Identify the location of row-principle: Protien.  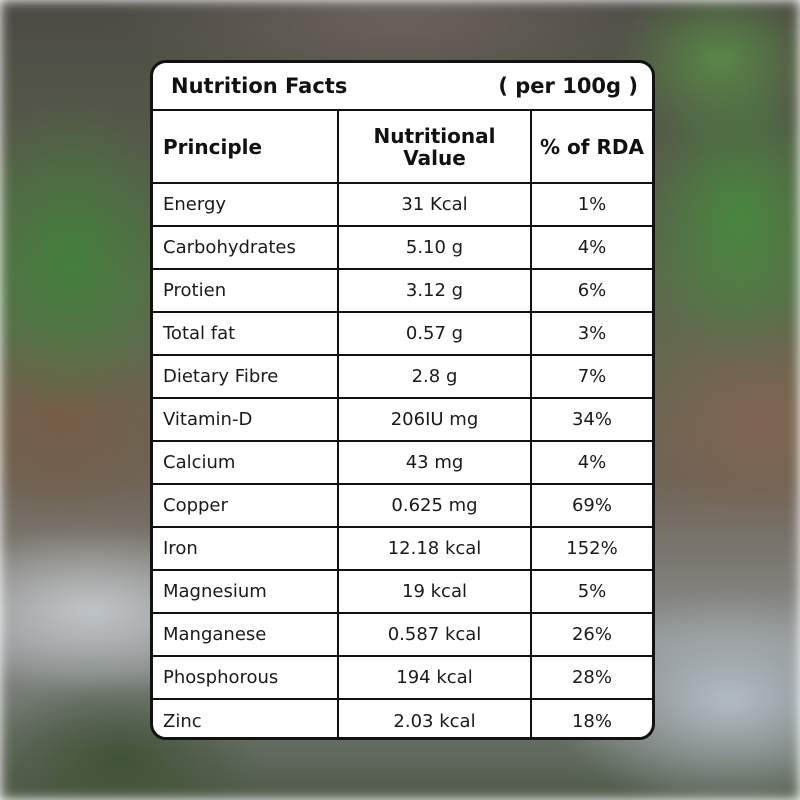
(246, 291).